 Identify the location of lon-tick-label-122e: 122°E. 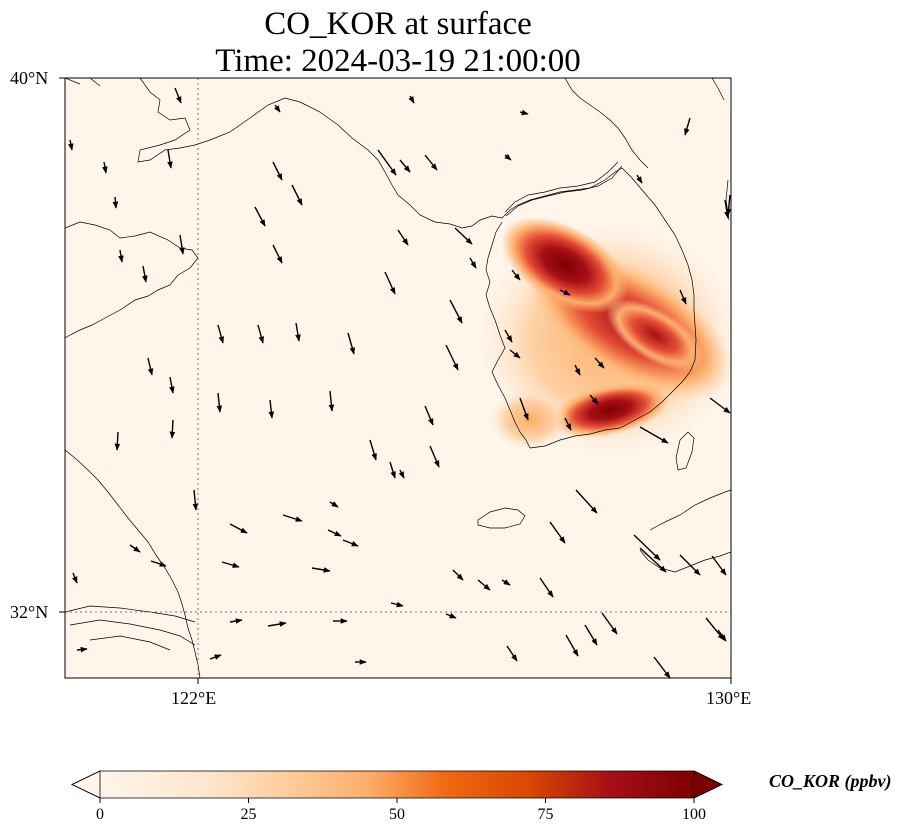
(194, 698).